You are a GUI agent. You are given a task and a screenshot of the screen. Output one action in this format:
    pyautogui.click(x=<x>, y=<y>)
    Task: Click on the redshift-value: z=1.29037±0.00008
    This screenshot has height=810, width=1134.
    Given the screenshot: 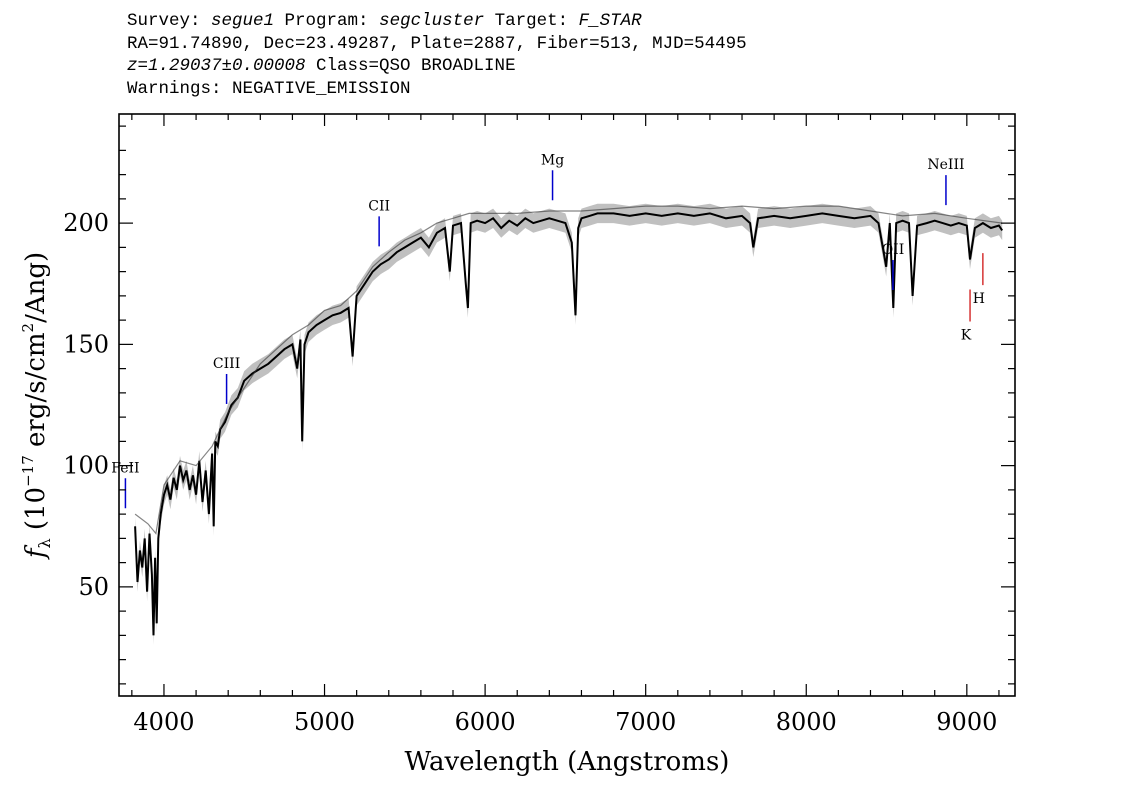 What is the action you would take?
    pyautogui.click(x=216, y=66)
    